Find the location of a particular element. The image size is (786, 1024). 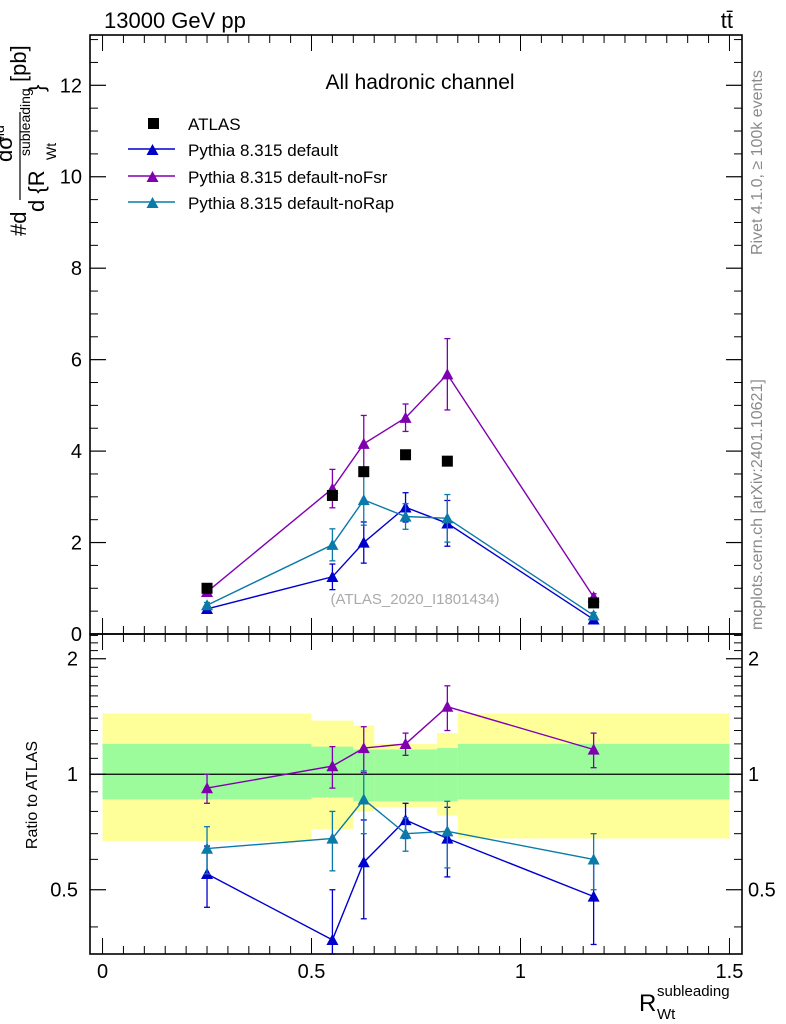

legend-label-nofsr: Pythia 8.315 default-noFsr is located at coordinates (288, 177).